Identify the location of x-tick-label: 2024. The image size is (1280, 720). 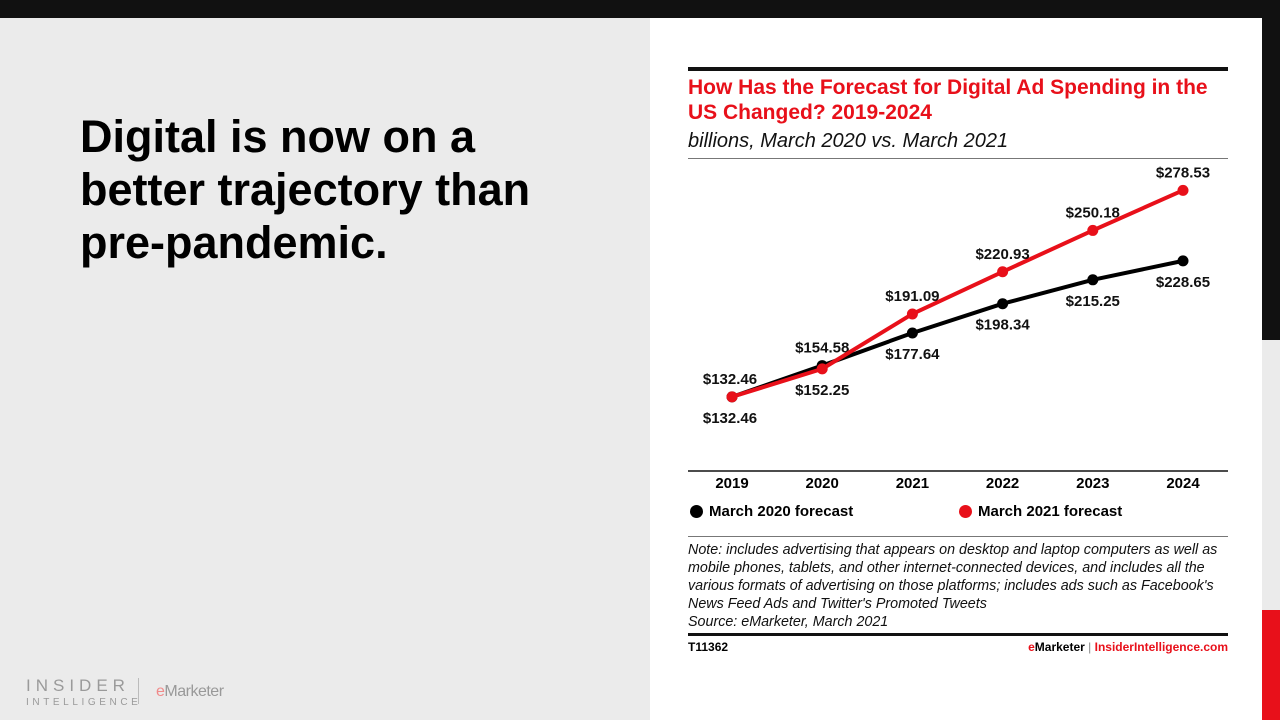
(1183, 483).